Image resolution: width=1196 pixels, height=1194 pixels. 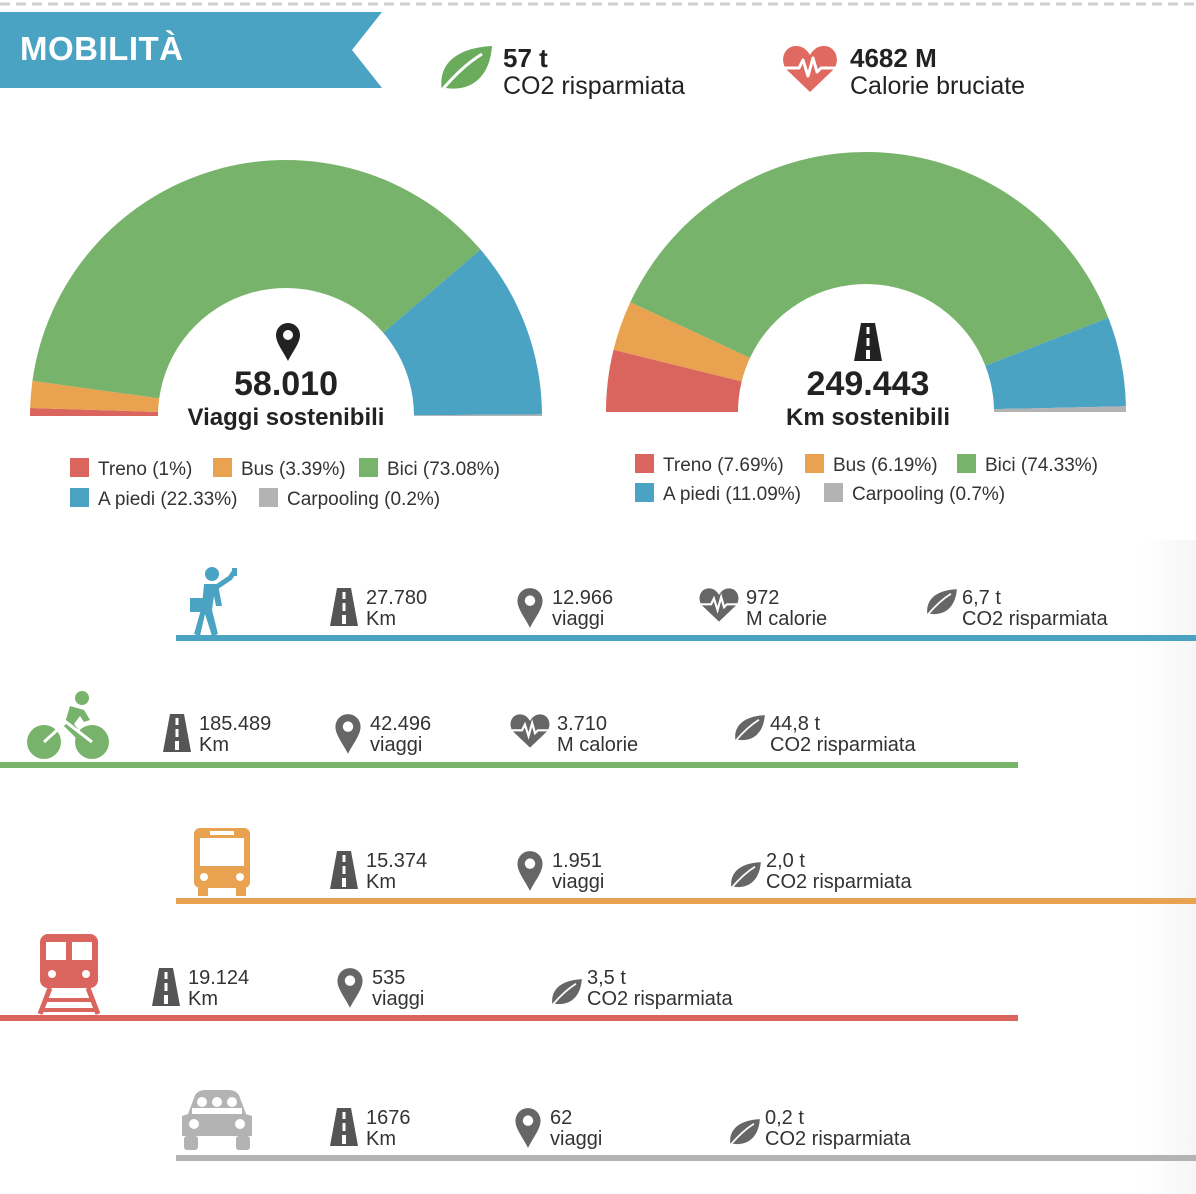 What do you see at coordinates (279, 469) in the screenshot?
I see `legend-item-bus: Bus (3.39%)` at bounding box center [279, 469].